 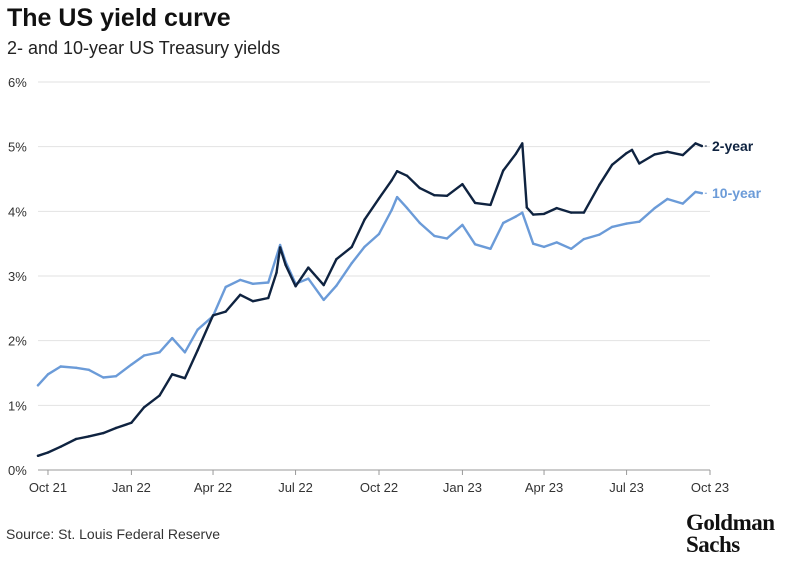 What do you see at coordinates (379, 487) in the screenshot?
I see `x-tick-label: Oct 22` at bounding box center [379, 487].